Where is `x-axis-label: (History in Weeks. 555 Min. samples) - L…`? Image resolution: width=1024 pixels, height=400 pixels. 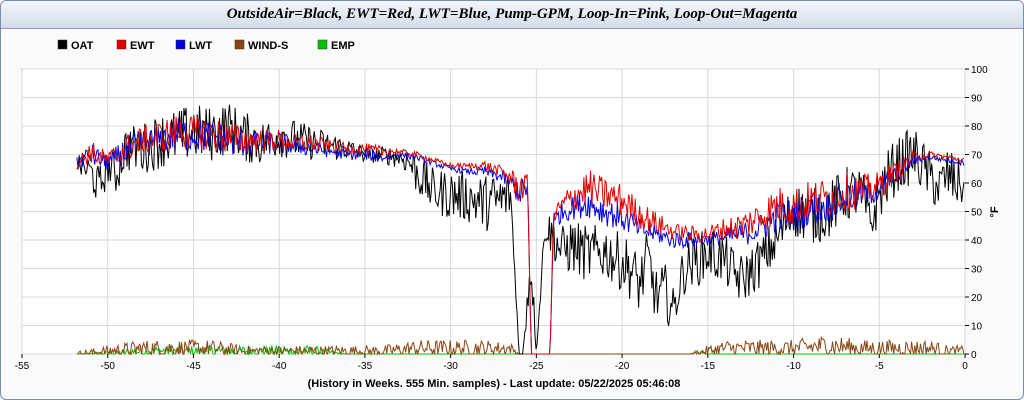 x-axis-label: (History in Weeks. 555 Min. samples) - L… is located at coordinates (494, 384).